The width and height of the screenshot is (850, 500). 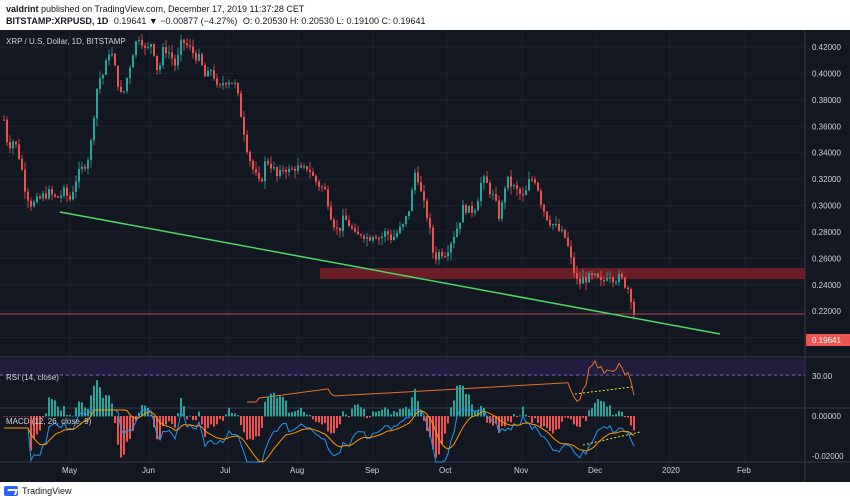 I want to click on brand-name: TradingView, so click(x=47, y=491).